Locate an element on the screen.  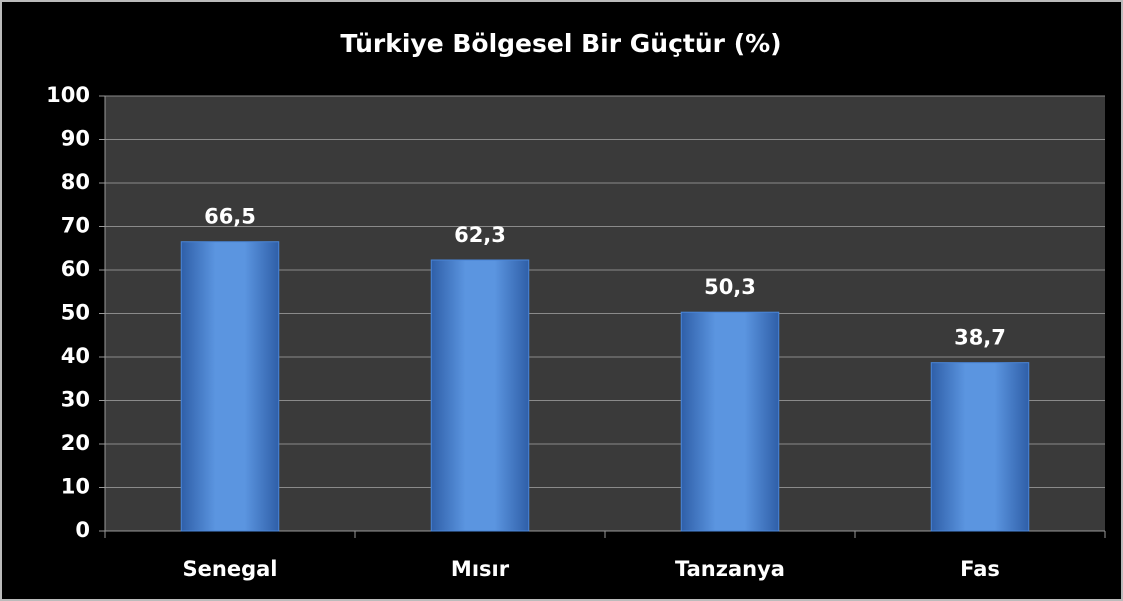
data-label: 50,3 is located at coordinates (730, 287).